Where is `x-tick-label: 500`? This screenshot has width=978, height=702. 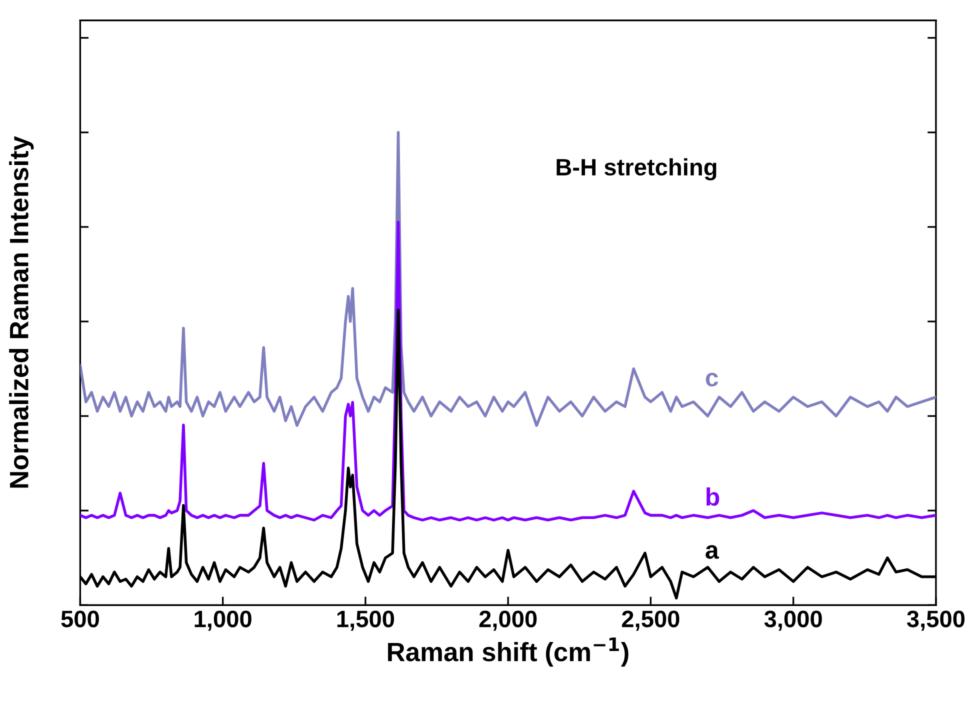 x-tick-label: 500 is located at coordinates (80, 619).